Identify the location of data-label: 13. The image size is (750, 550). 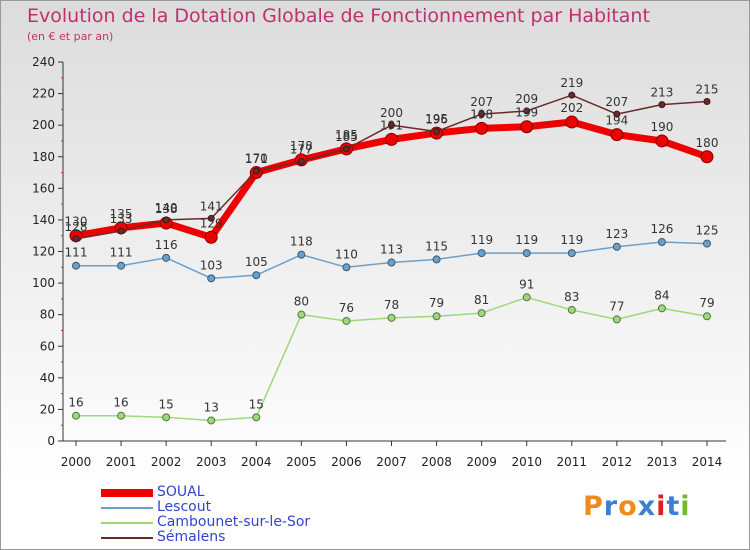
(211, 407).